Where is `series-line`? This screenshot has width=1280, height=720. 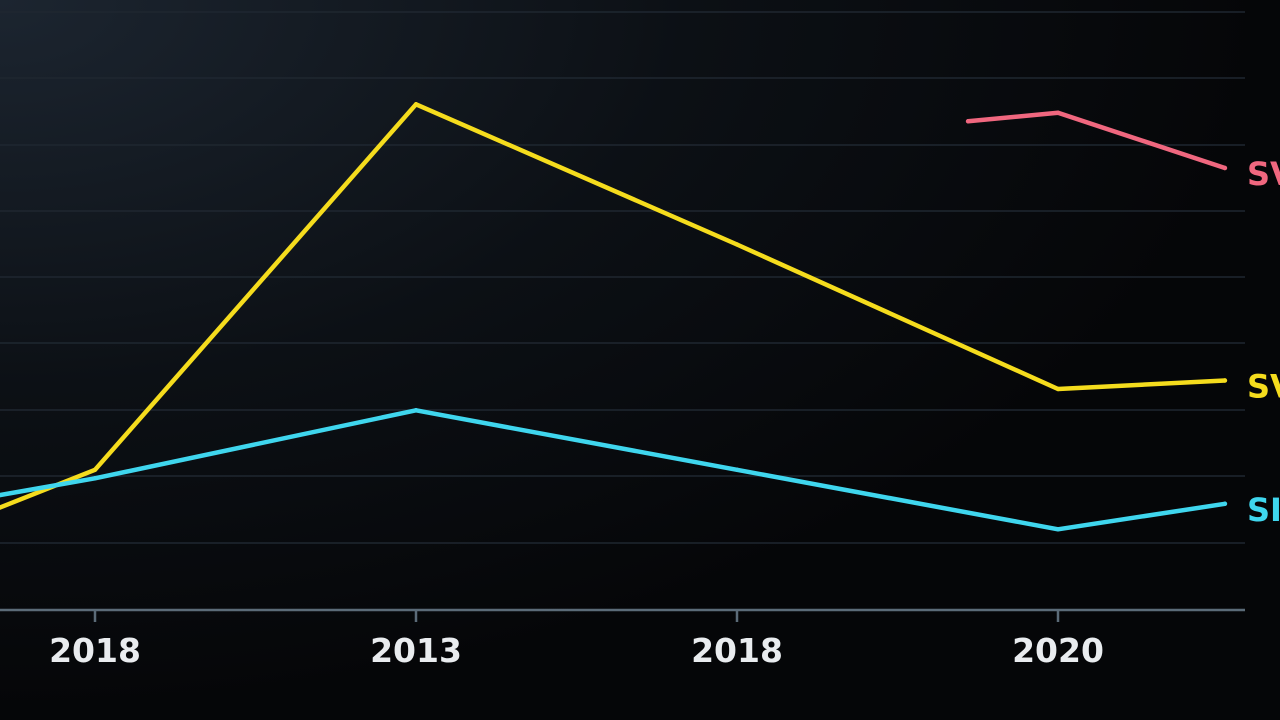 series-line is located at coordinates (1096, 140).